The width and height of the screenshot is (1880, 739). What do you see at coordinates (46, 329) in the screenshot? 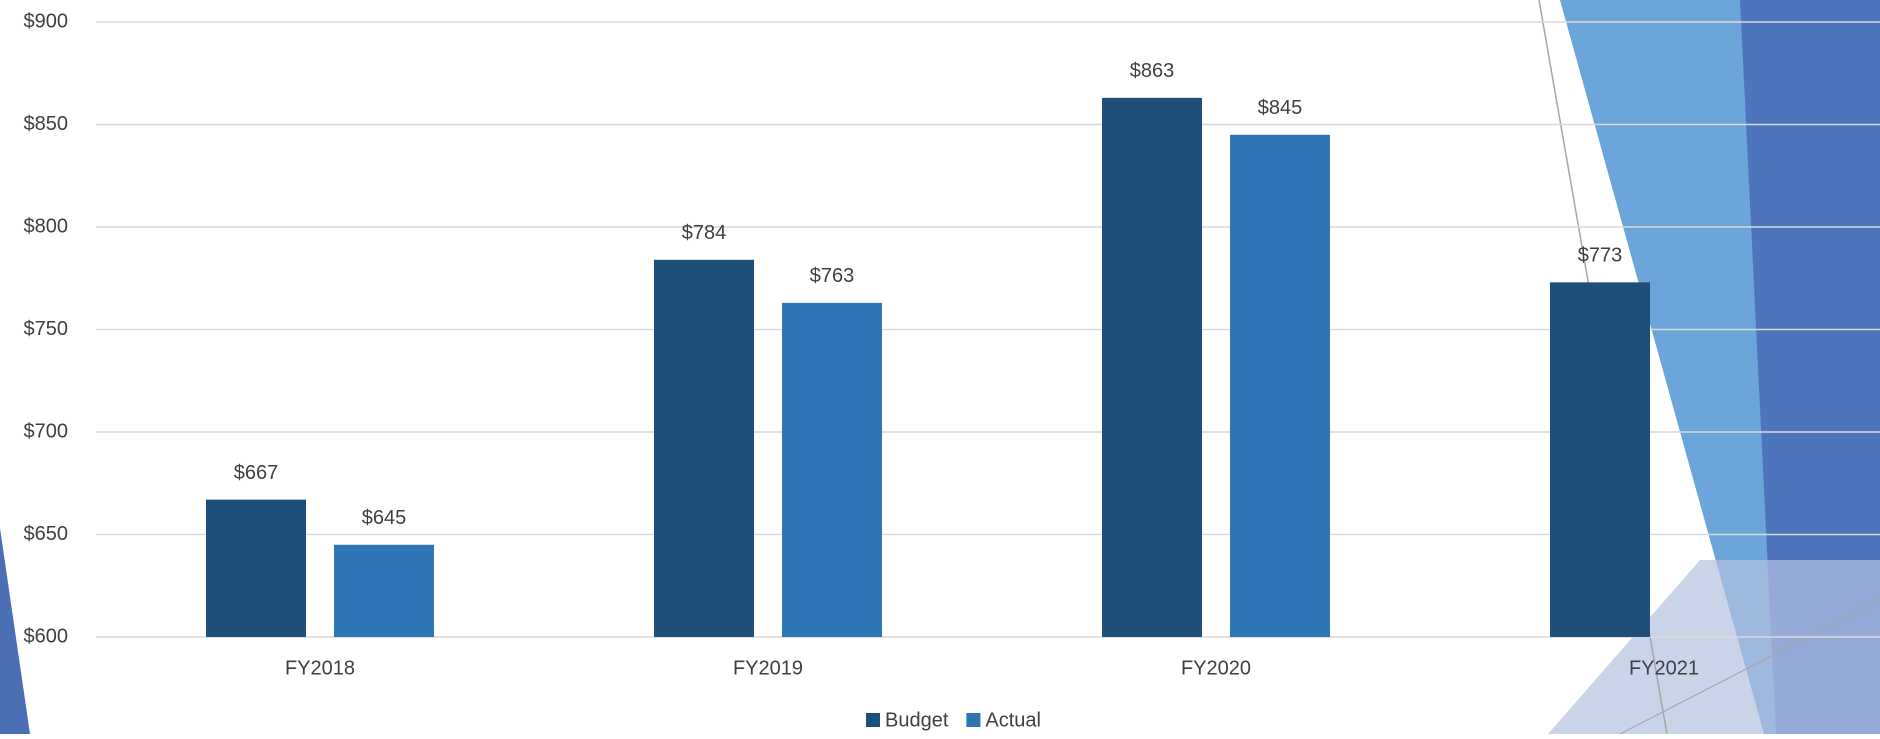
I see `y-tick-label: $750` at bounding box center [46, 329].